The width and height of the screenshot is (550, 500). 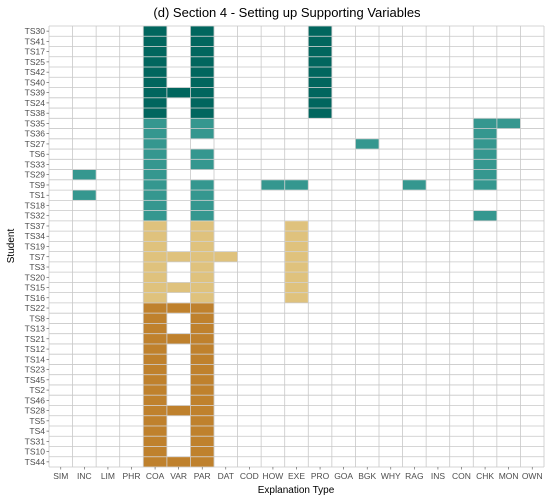 I want to click on x-tick-label: INS, so click(x=438, y=476).